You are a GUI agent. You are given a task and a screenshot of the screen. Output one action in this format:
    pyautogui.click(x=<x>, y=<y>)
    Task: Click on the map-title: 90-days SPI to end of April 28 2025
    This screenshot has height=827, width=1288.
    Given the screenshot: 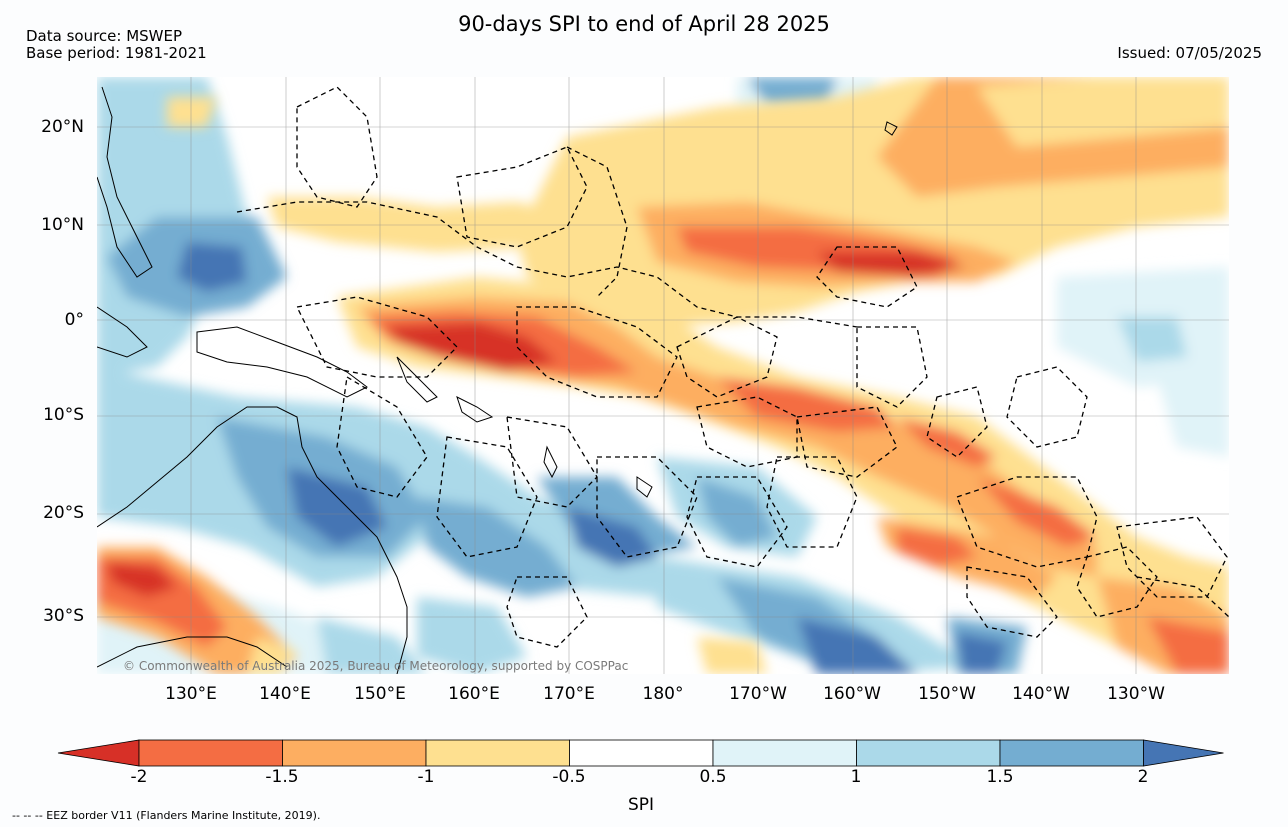 What is the action you would take?
    pyautogui.click(x=644, y=24)
    